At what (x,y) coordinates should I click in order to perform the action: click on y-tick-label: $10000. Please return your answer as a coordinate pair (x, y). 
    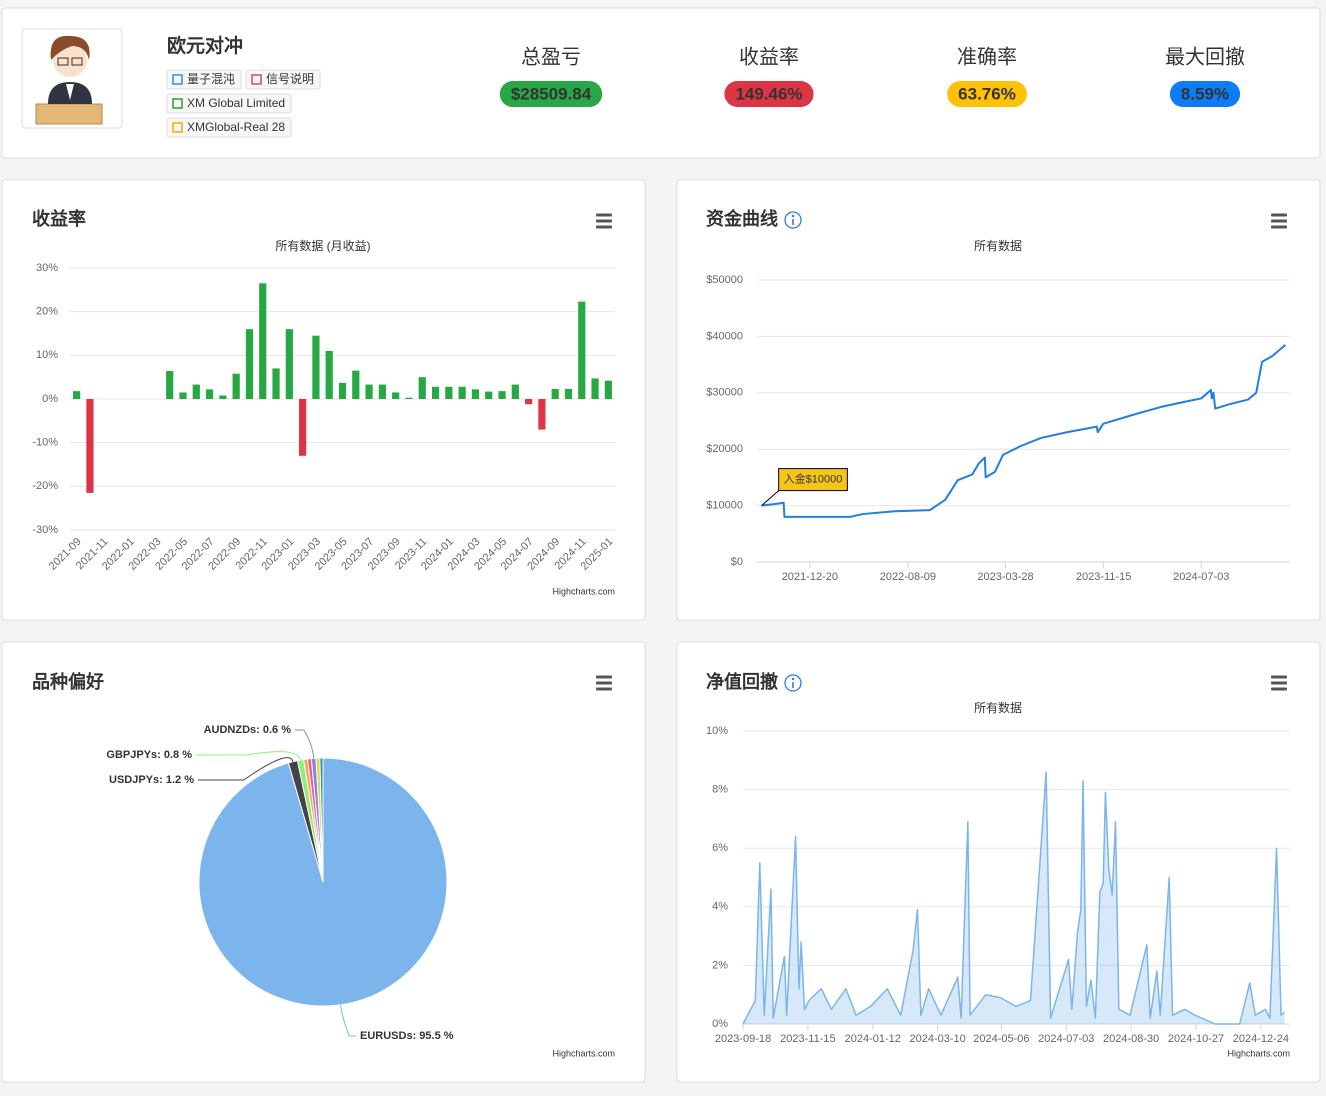
    Looking at the image, I should click on (724, 506).